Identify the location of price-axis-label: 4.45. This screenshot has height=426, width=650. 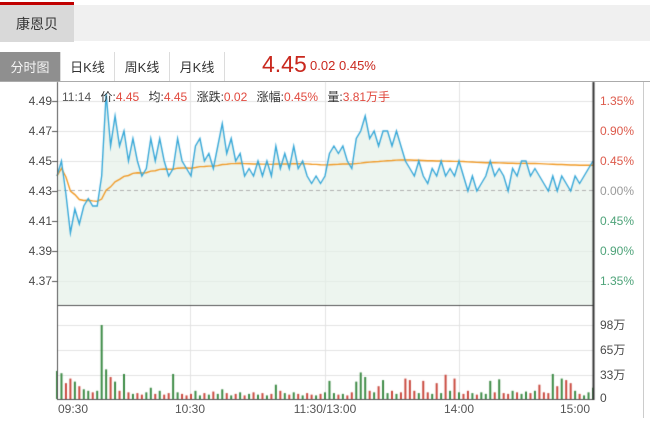
(40, 161).